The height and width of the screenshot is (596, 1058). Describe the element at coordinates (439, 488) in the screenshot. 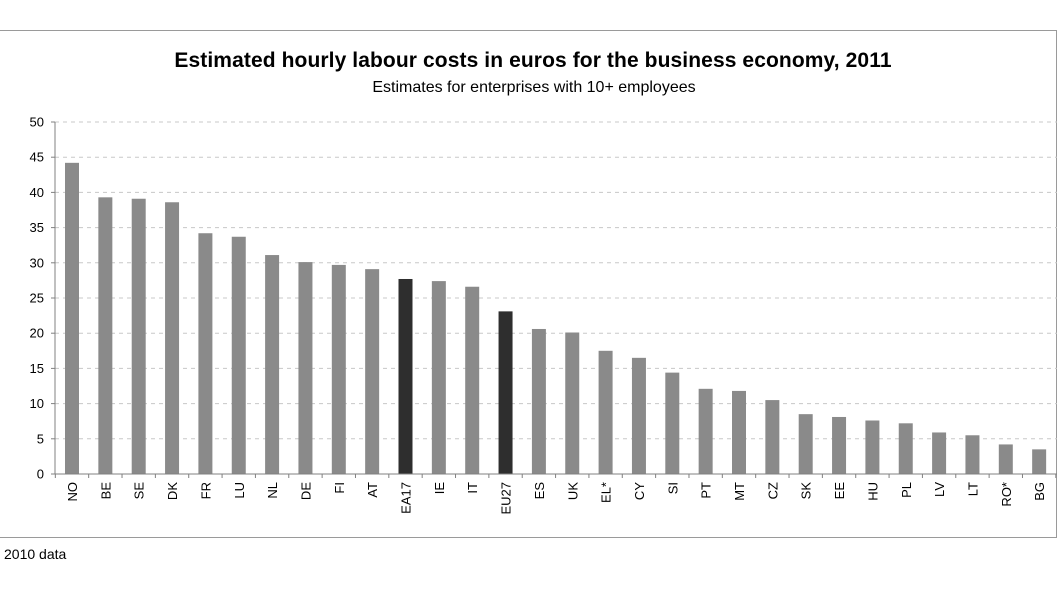

I see `x-tick-label: IE` at that location.